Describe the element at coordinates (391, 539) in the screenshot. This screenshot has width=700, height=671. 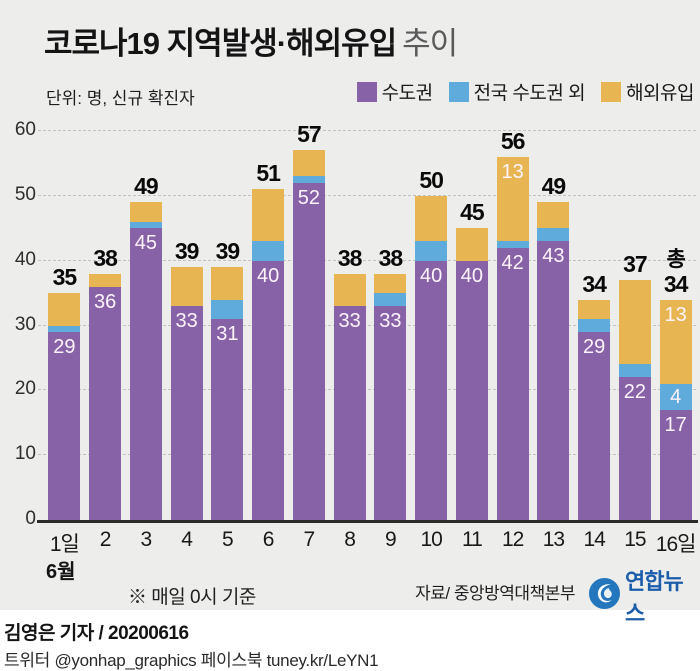
I see `x-tick-label: 9` at that location.